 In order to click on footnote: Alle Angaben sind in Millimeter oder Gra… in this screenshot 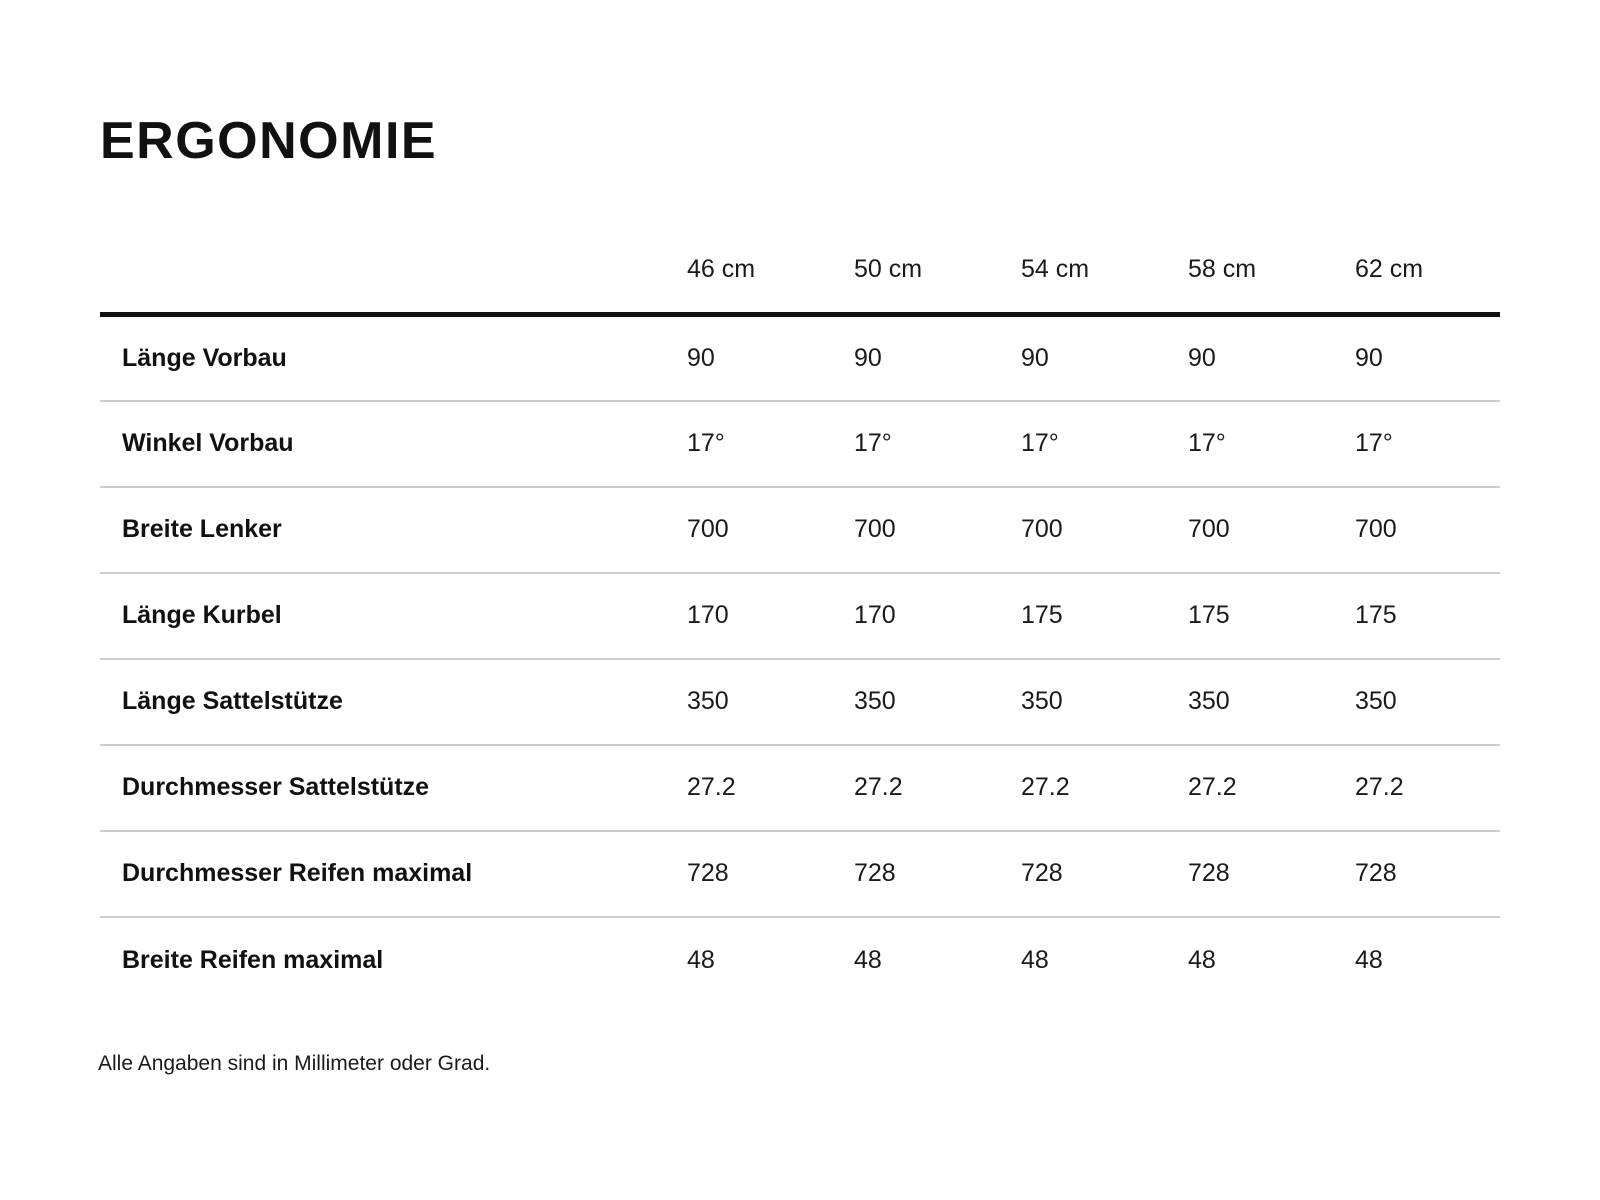, I will do `click(294, 1063)`.